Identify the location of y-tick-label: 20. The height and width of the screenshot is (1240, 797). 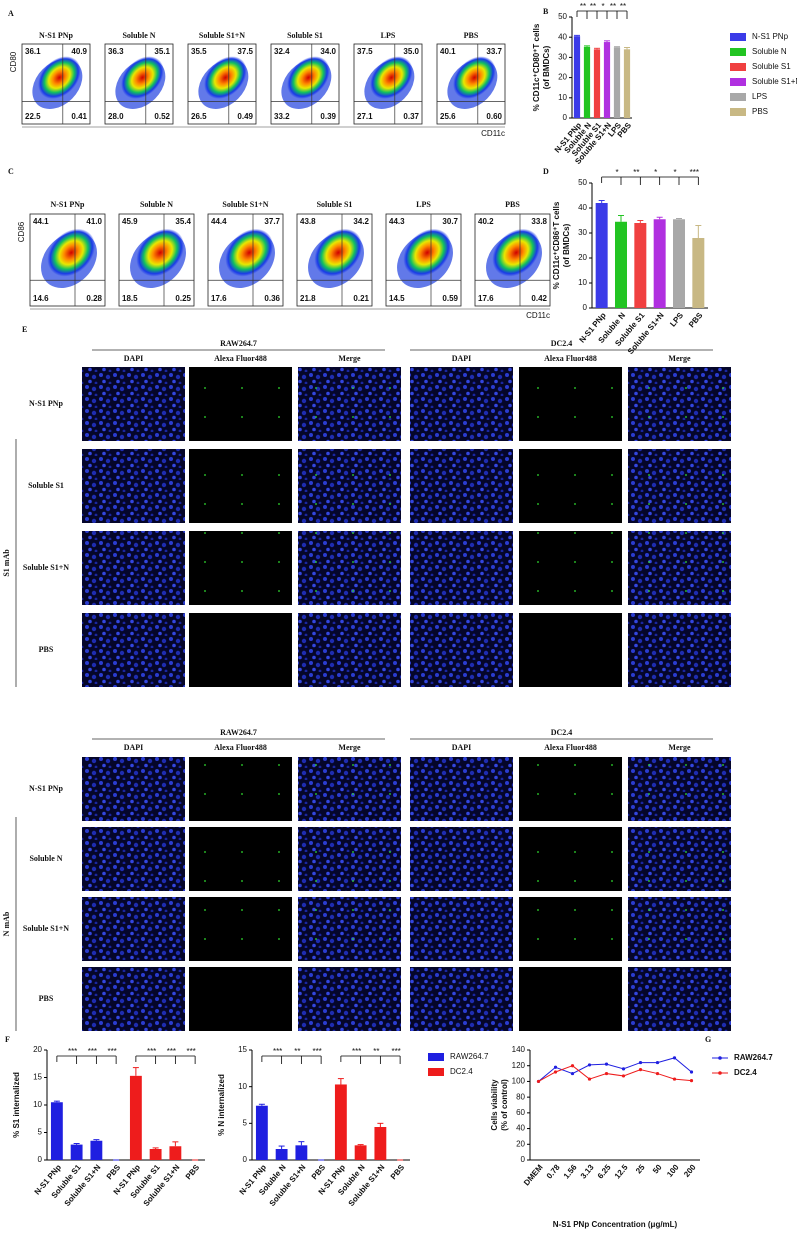
(582, 257).